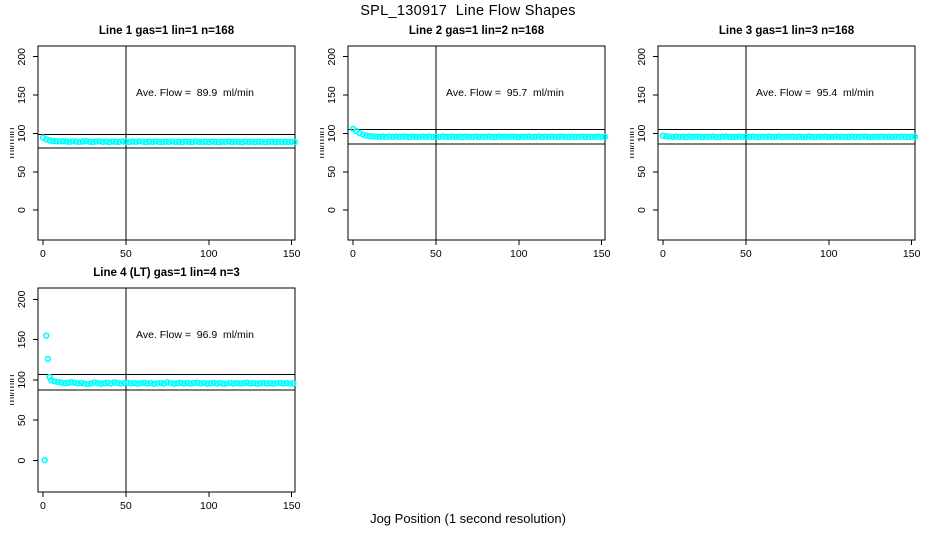 The width and height of the screenshot is (936, 540). I want to click on page-title: SPL_130917 Line Flow Shapes, so click(468, 11).